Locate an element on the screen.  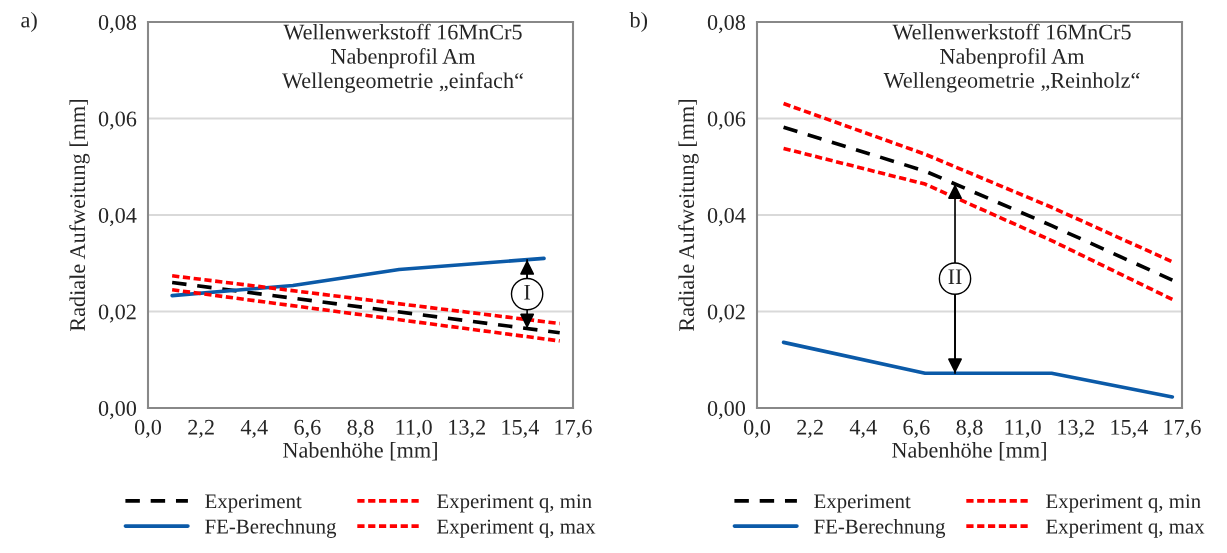
text: b) is located at coordinates (638, 22).